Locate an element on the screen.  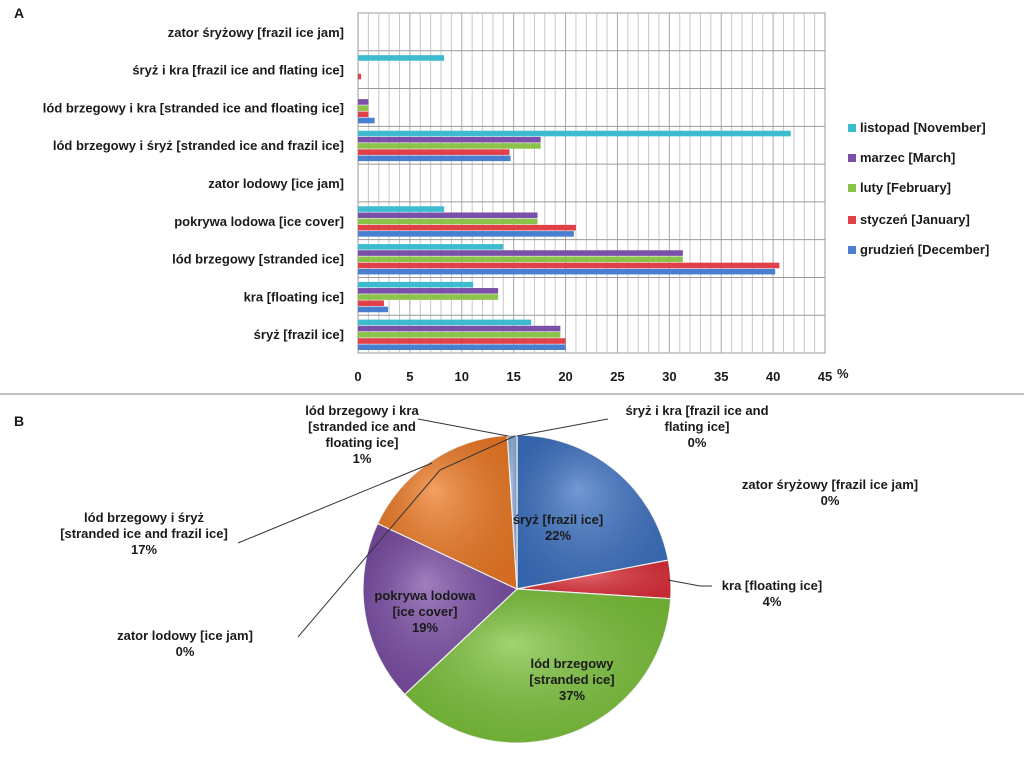
slice-label-line: lód brzegowy i śryż is located at coordinates (144, 517).